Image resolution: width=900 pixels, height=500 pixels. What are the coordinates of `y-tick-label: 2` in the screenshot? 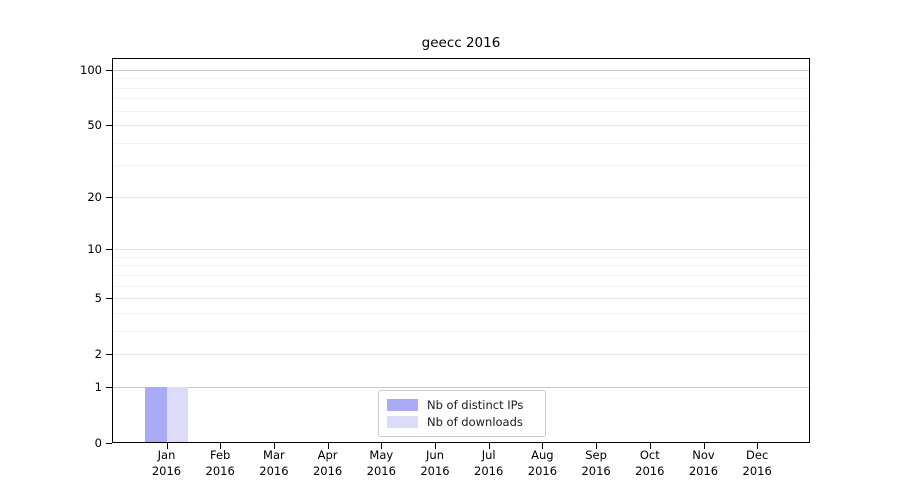 It's located at (98, 354).